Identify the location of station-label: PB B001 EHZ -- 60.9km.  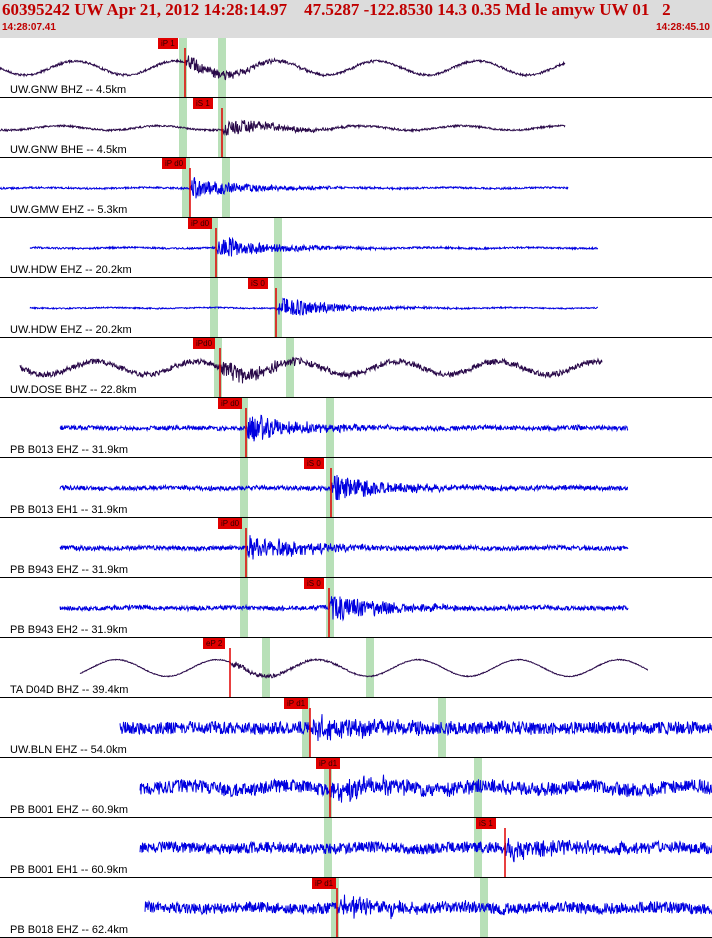
(69, 810).